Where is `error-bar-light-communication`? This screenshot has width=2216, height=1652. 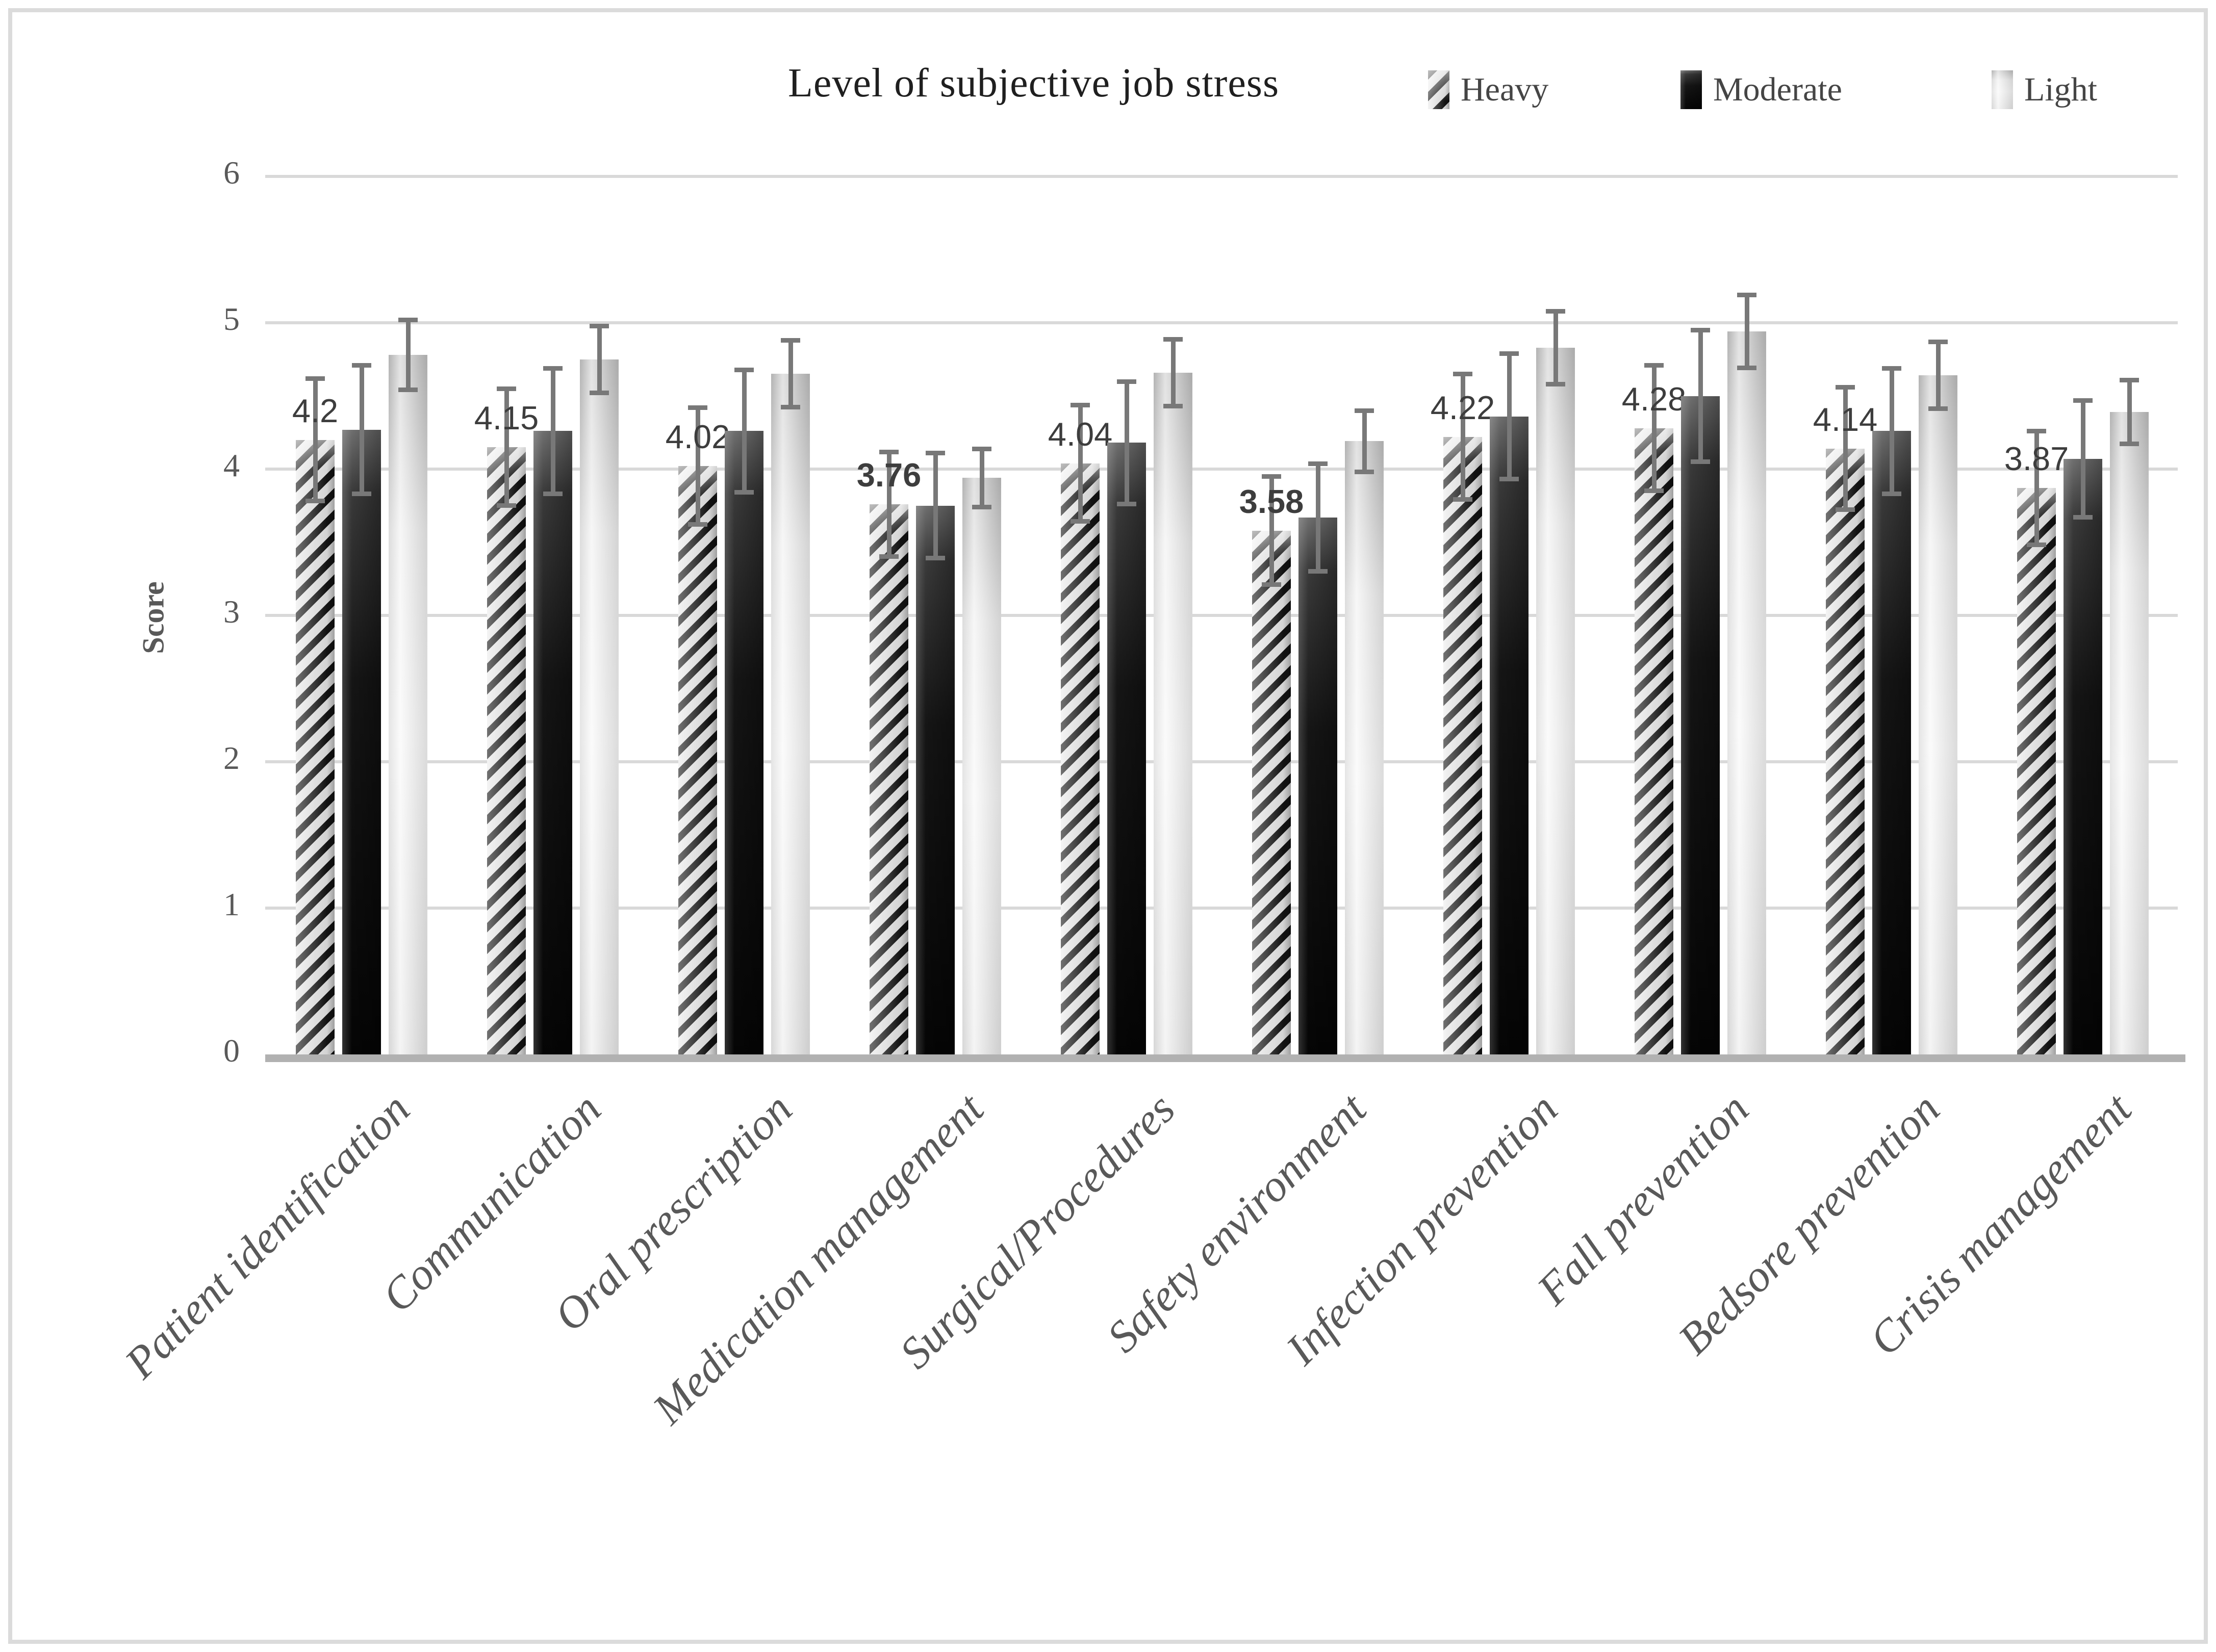
error-bar-light-communication is located at coordinates (599, 359).